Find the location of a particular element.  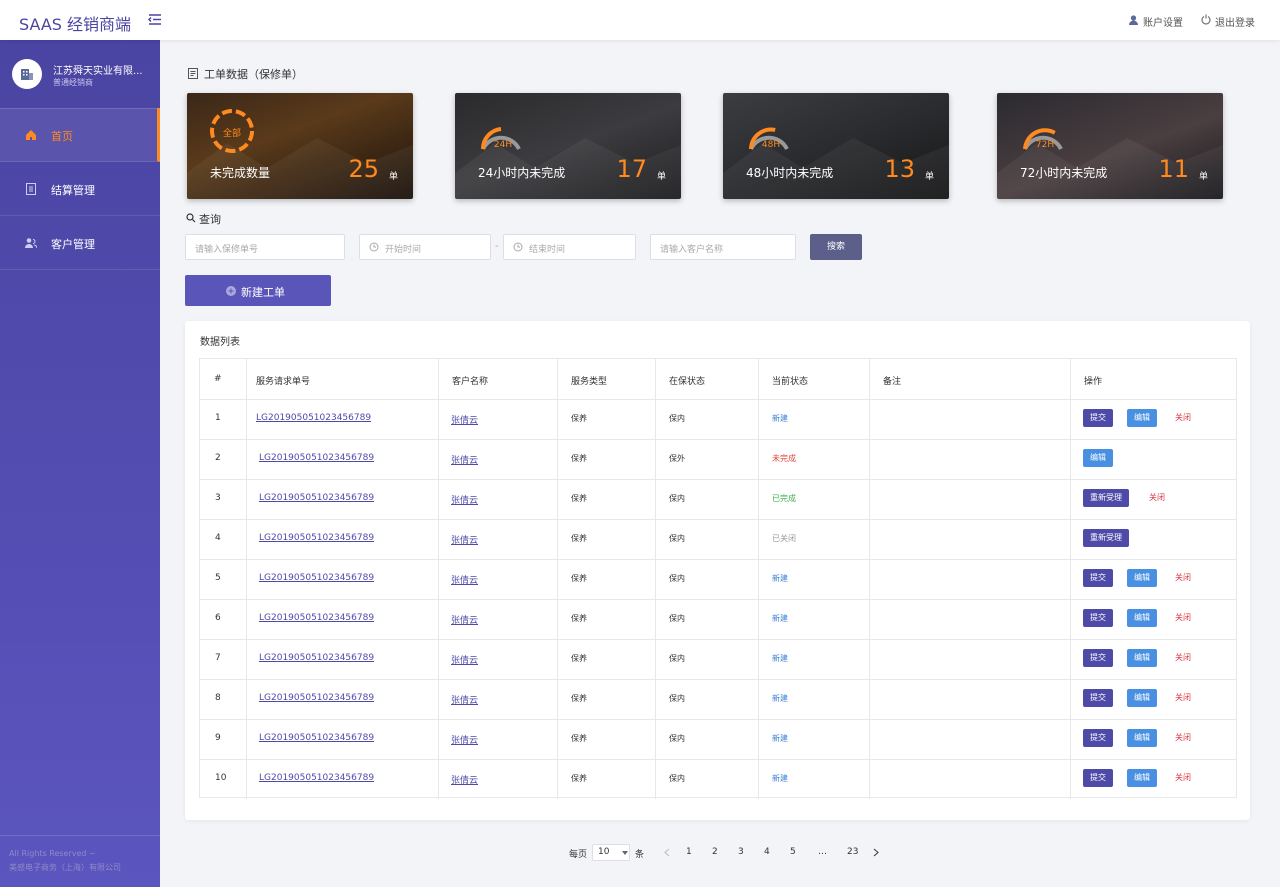

menu-item: 首页 is located at coordinates (80, 135).